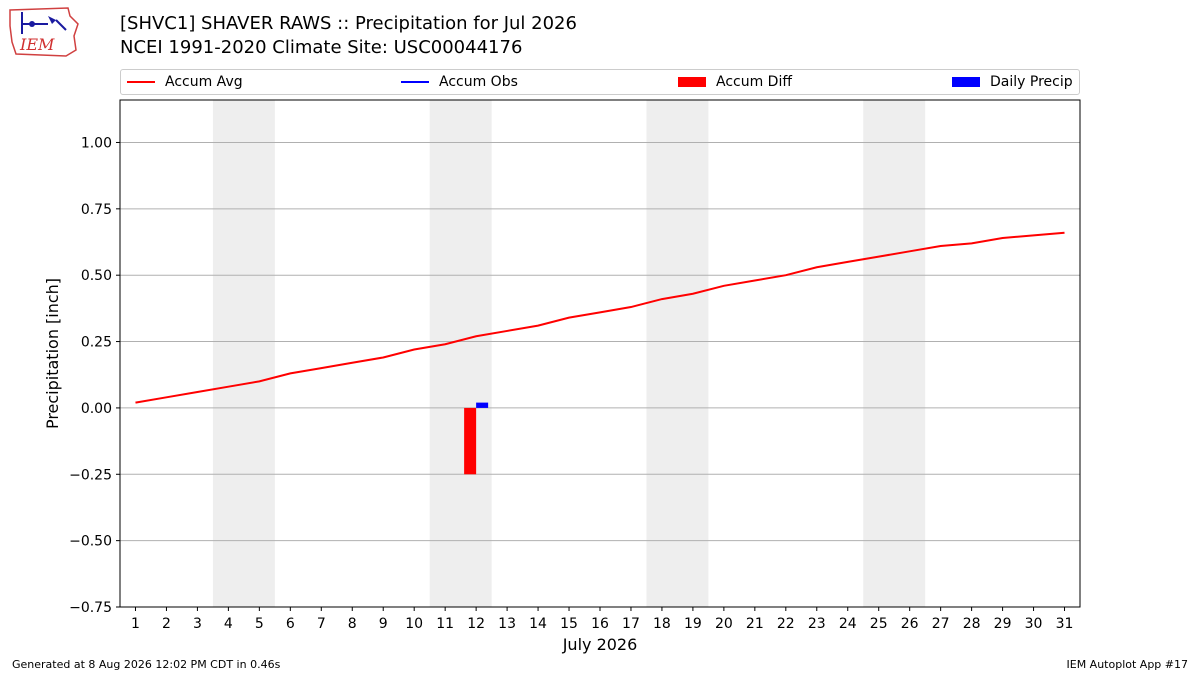 This screenshot has width=1200, height=675. I want to click on x-tick-label: 30, so click(1034, 624).